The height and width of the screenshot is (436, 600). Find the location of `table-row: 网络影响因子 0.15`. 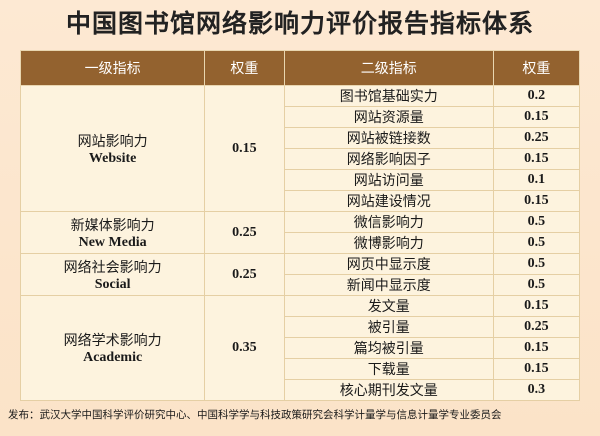

table-row: 网络影响因子 0.15 is located at coordinates (301, 159).